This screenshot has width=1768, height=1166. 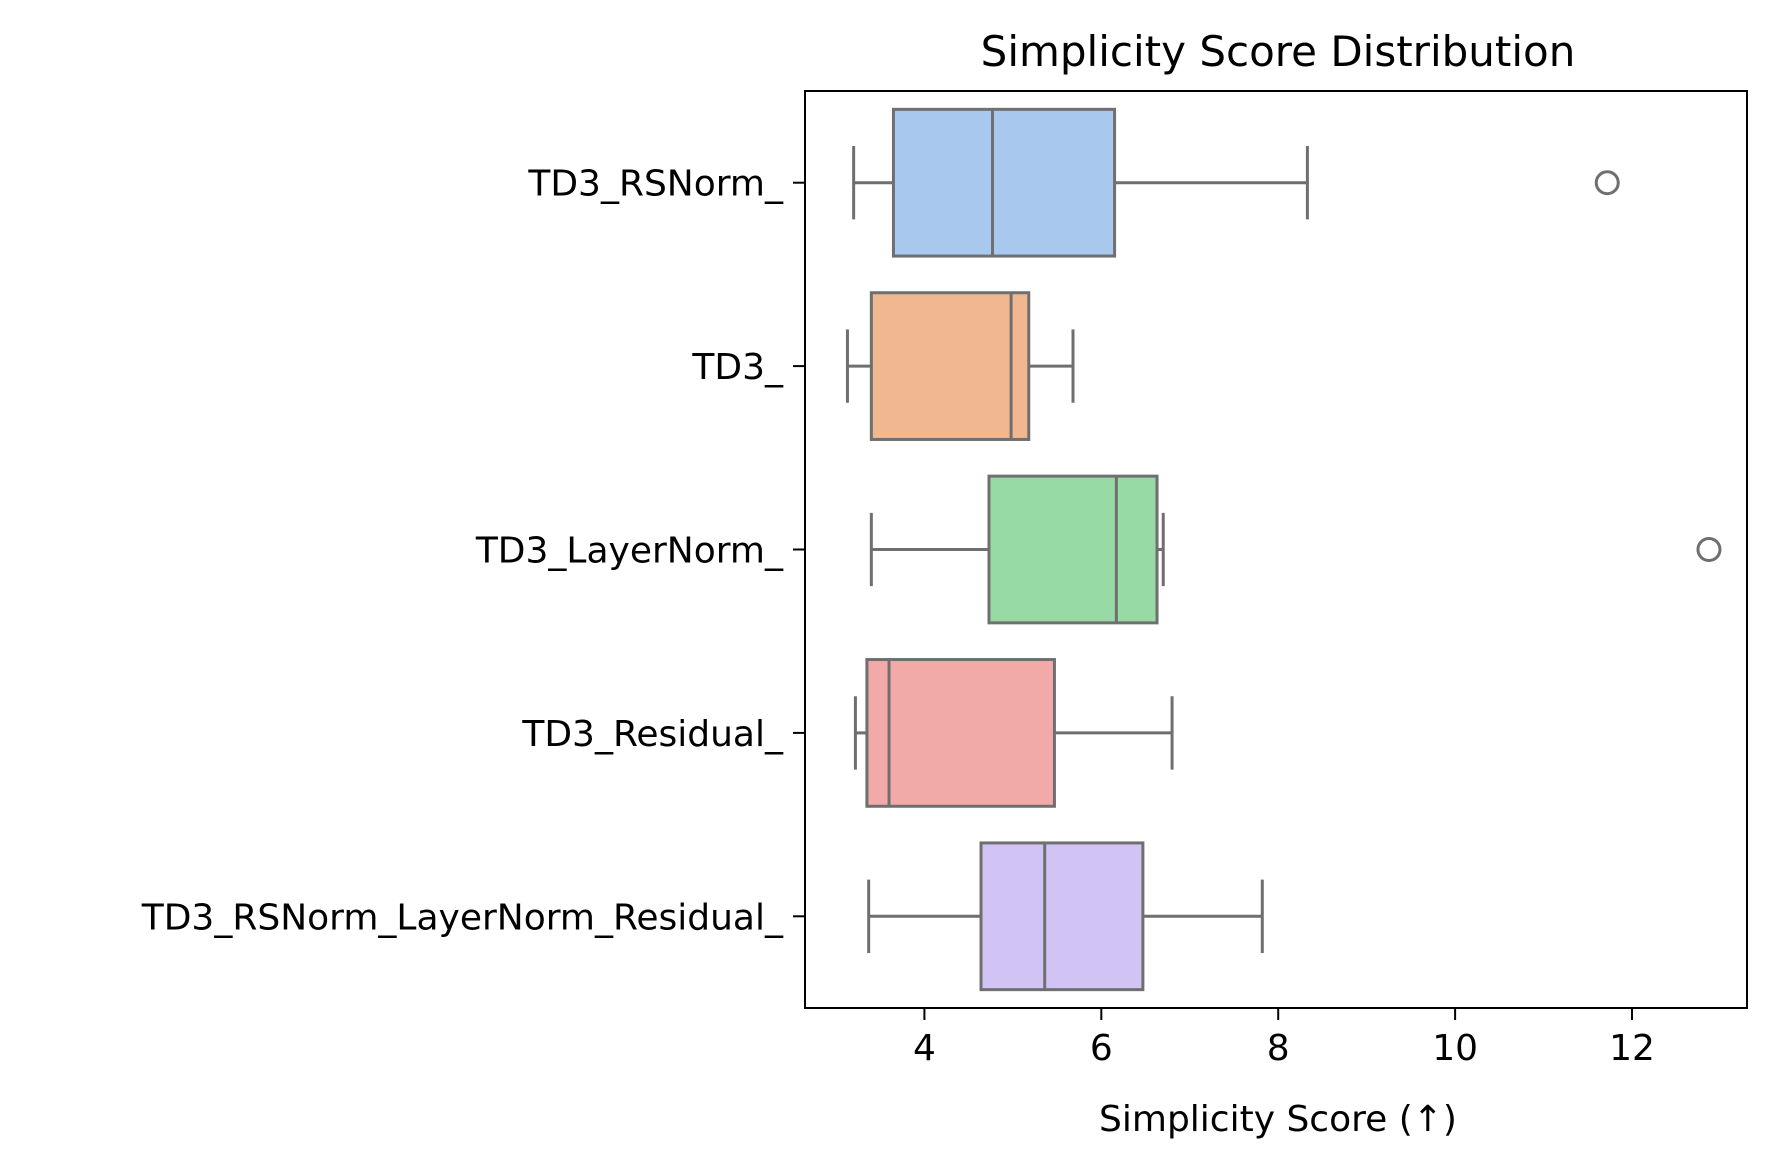 What do you see at coordinates (462, 917) in the screenshot?
I see `y-tick-label: TD3_RSNorm_LayerNorm_Residual_` at bounding box center [462, 917].